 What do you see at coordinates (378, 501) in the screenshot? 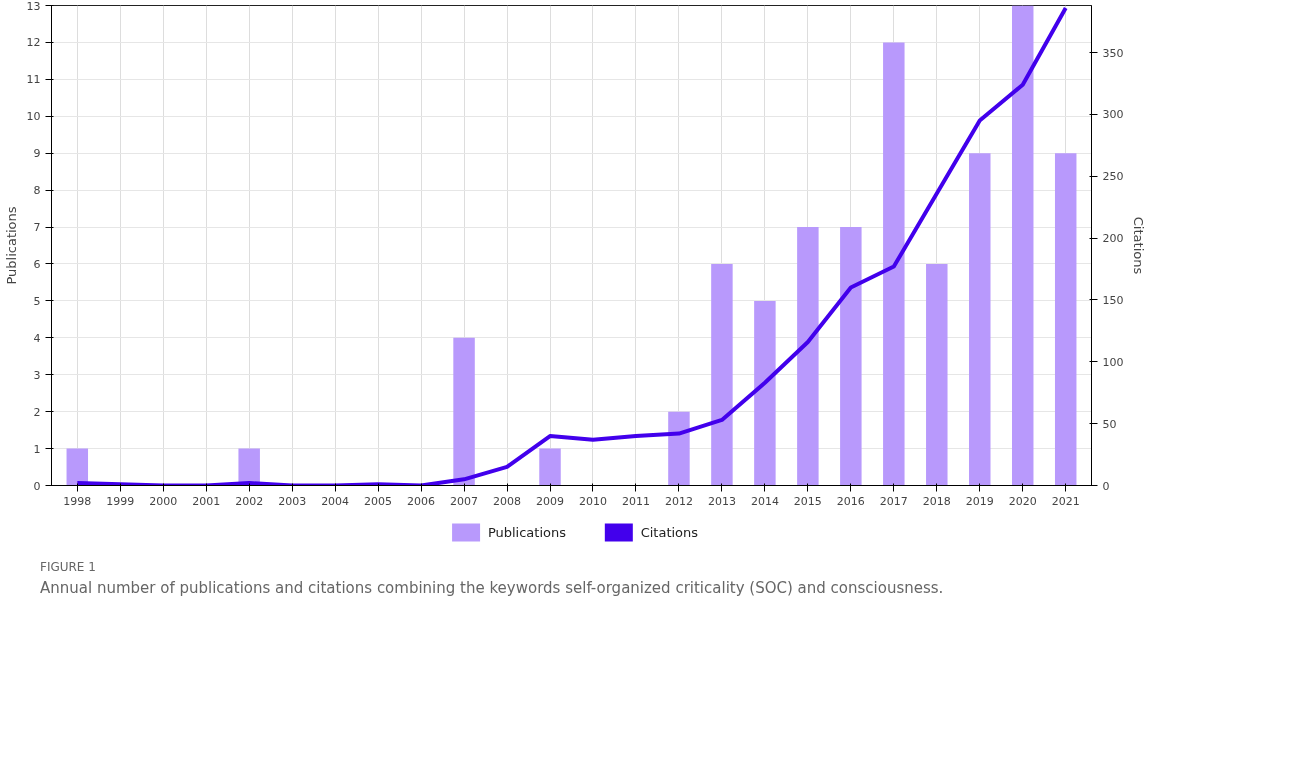
I see `x-tick-label: 2005` at bounding box center [378, 501].